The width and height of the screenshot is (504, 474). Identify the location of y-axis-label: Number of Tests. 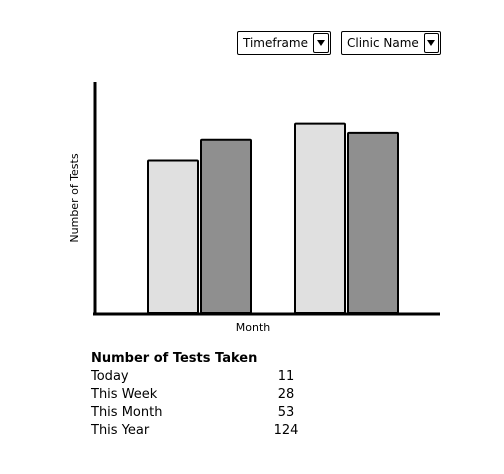
(74, 197).